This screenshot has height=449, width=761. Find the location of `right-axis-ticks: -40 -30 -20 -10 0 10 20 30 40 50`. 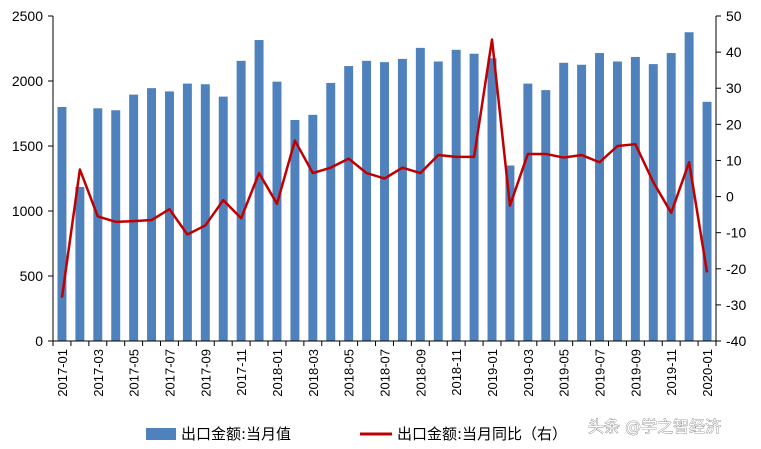

right-axis-ticks: -40 -30 -20 -10 0 10 20 30 40 50 is located at coordinates (731, 178).